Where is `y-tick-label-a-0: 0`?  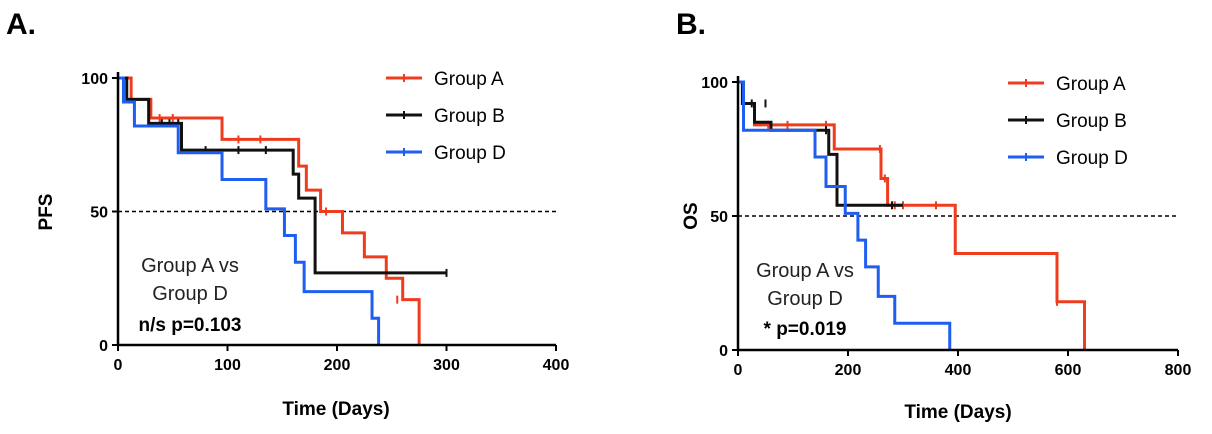
y-tick-label-a-0: 0 is located at coordinates (103, 346).